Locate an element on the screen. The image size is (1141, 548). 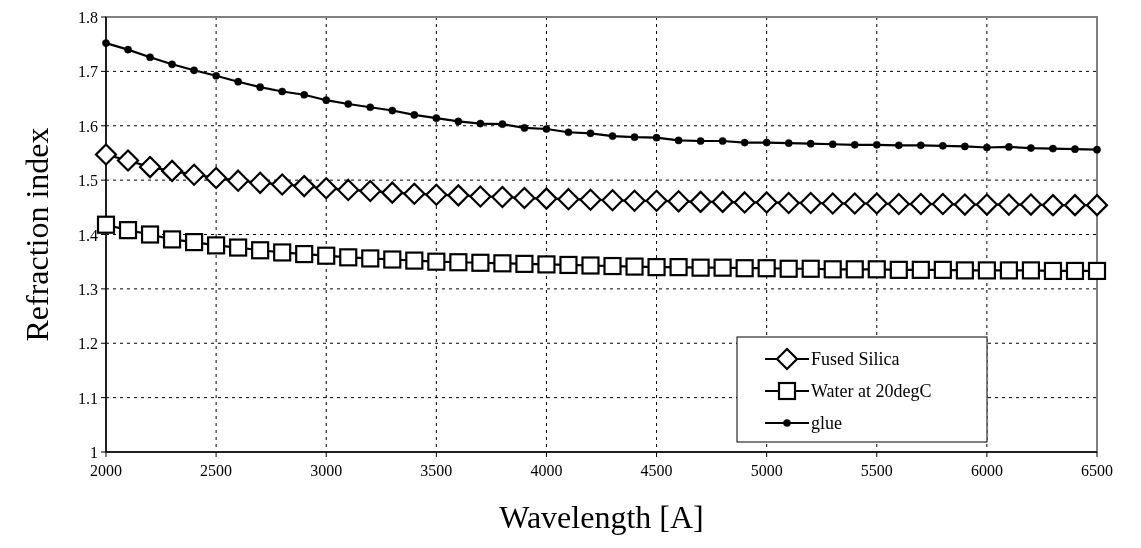
y-axis-title: Refraction index is located at coordinates (37, 234).